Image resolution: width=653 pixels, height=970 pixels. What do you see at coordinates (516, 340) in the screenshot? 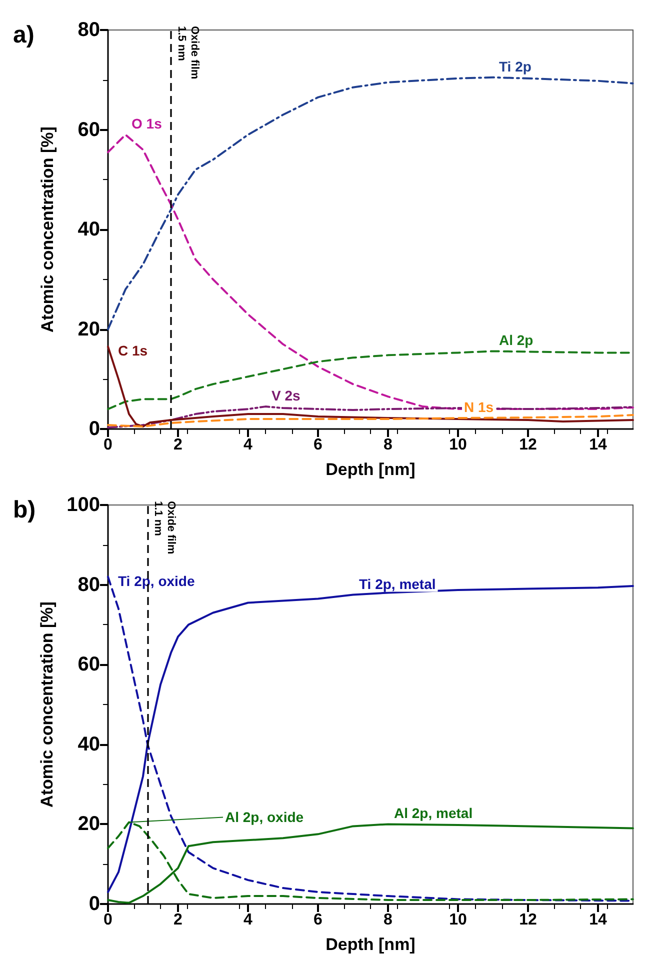
I see `series-label: Al 2p` at bounding box center [516, 340].